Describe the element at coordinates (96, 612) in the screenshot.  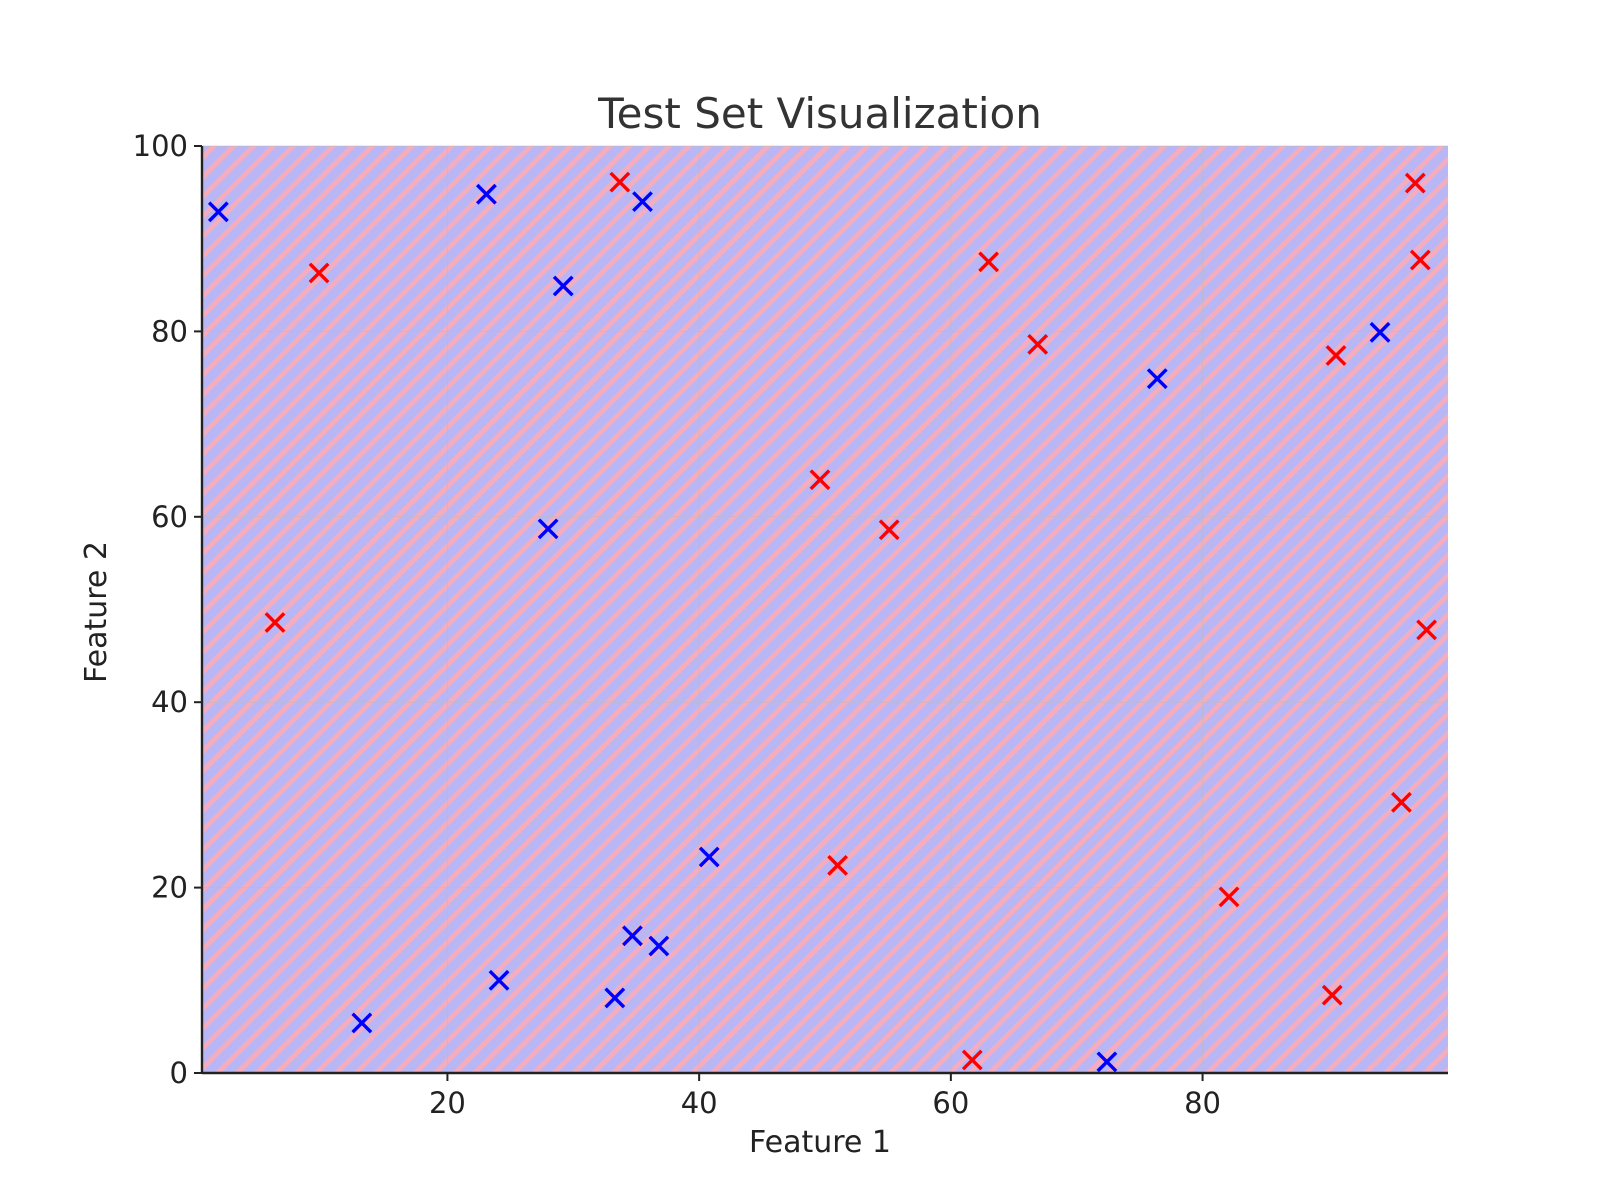
I see `y-axis-label: Feature 2` at that location.